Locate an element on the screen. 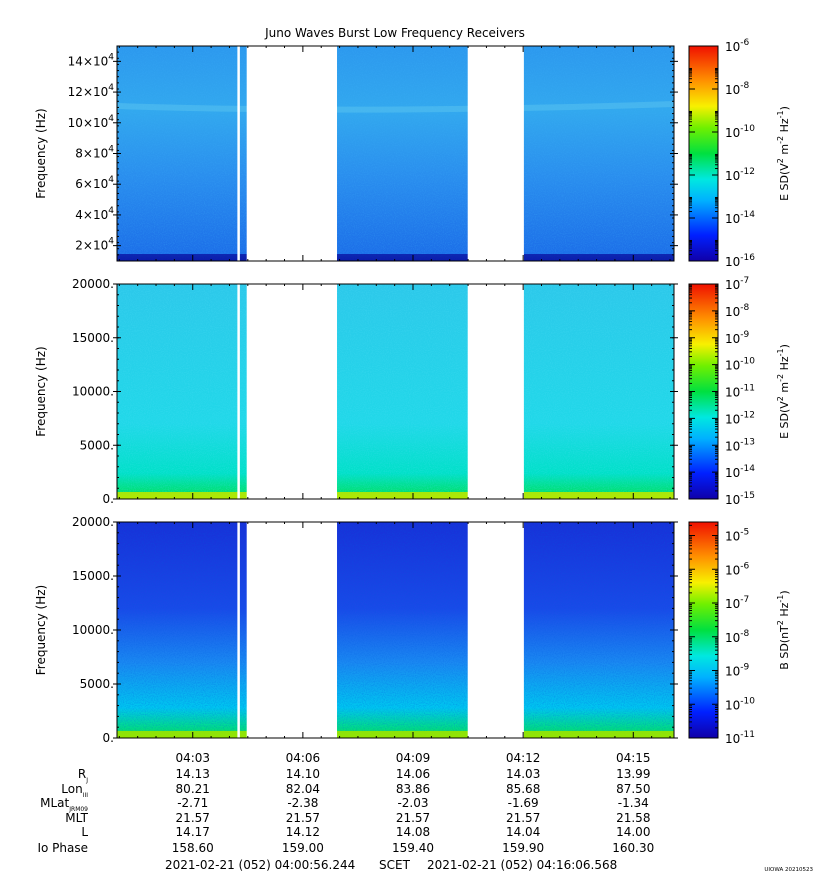 The height and width of the screenshot is (880, 815). ephemeris-value: -2.71 is located at coordinates (192, 803).